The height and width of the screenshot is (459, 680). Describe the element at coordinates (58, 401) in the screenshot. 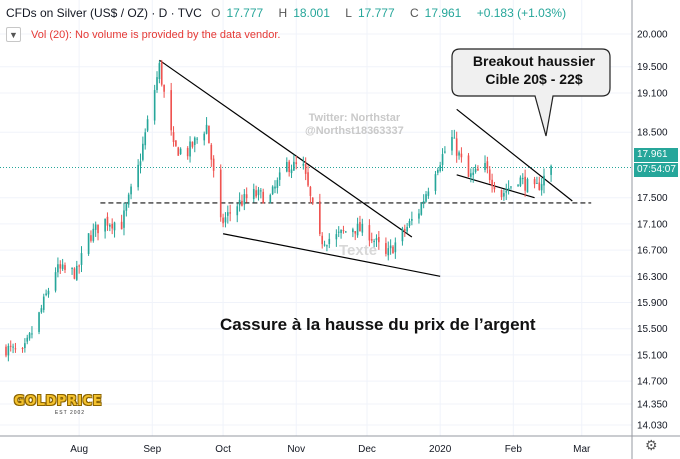

I see `logo-name: GOLDPRICE` at that location.